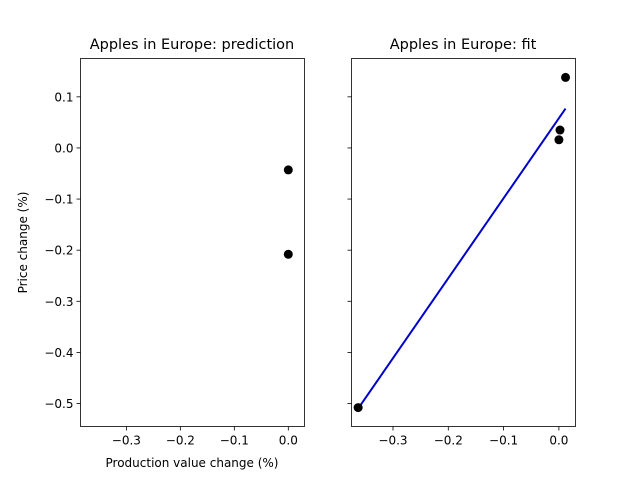 This screenshot has width=640, height=484. Describe the element at coordinates (463, 45) in the screenshot. I see `fit-title: Apples in Europe: fit` at that location.